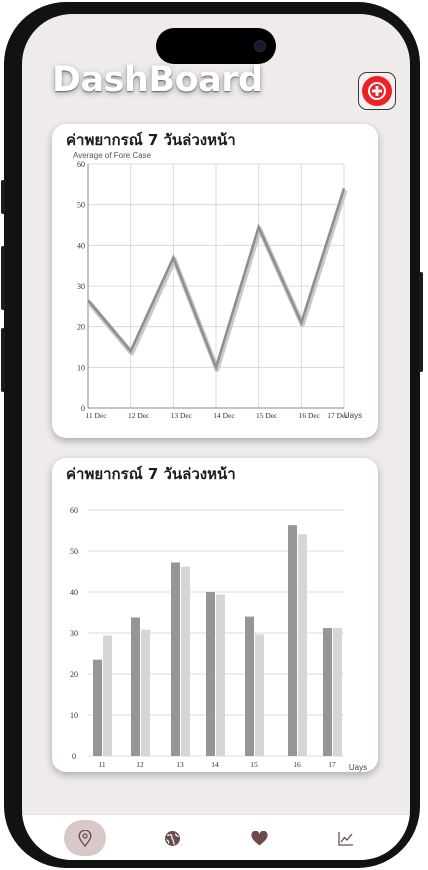 The height and width of the screenshot is (870, 428). Describe the element at coordinates (3, 278) in the screenshot. I see `volume-up-button` at that location.